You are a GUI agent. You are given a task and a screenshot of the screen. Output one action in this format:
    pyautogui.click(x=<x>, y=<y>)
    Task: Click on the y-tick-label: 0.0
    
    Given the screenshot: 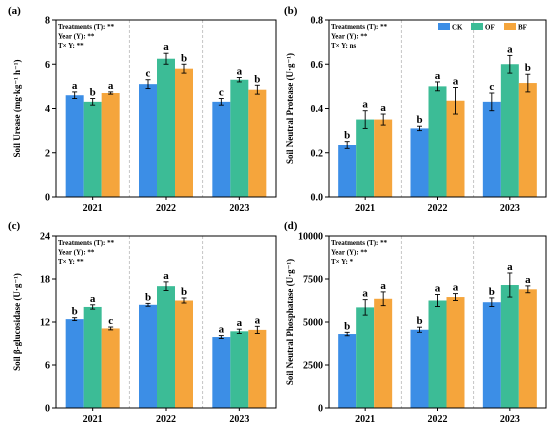 What is the action you would take?
    pyautogui.click(x=317, y=198)
    